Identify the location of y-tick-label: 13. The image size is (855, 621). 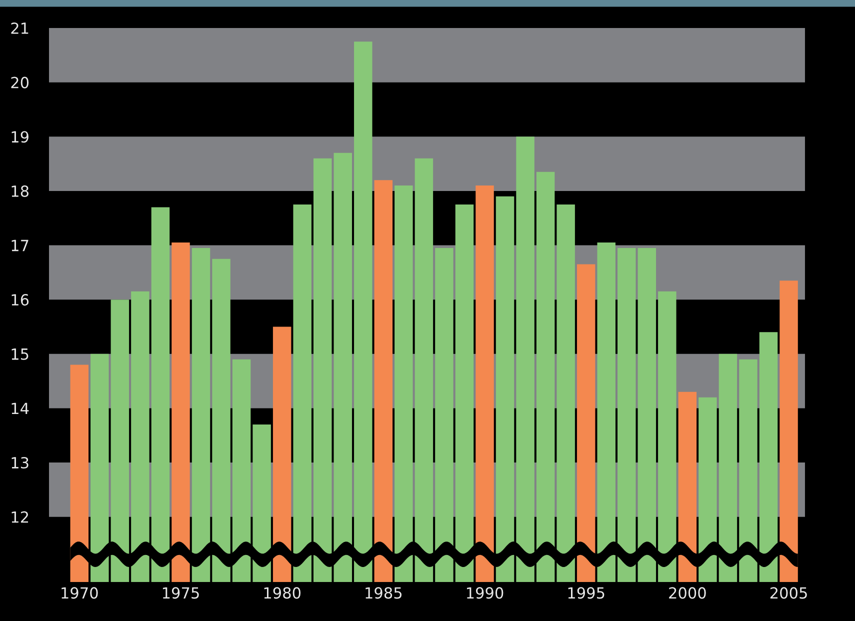
(20, 462).